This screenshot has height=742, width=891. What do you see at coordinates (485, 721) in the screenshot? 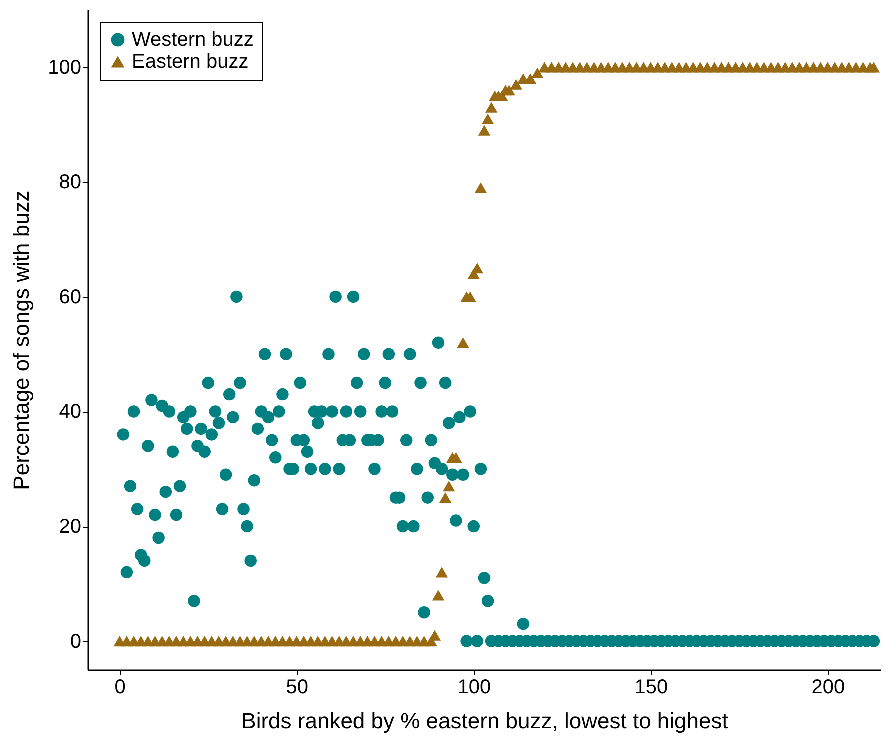
I see `x-axis-title: Birds ranked by % eastern buzz, lowest to highest` at bounding box center [485, 721].